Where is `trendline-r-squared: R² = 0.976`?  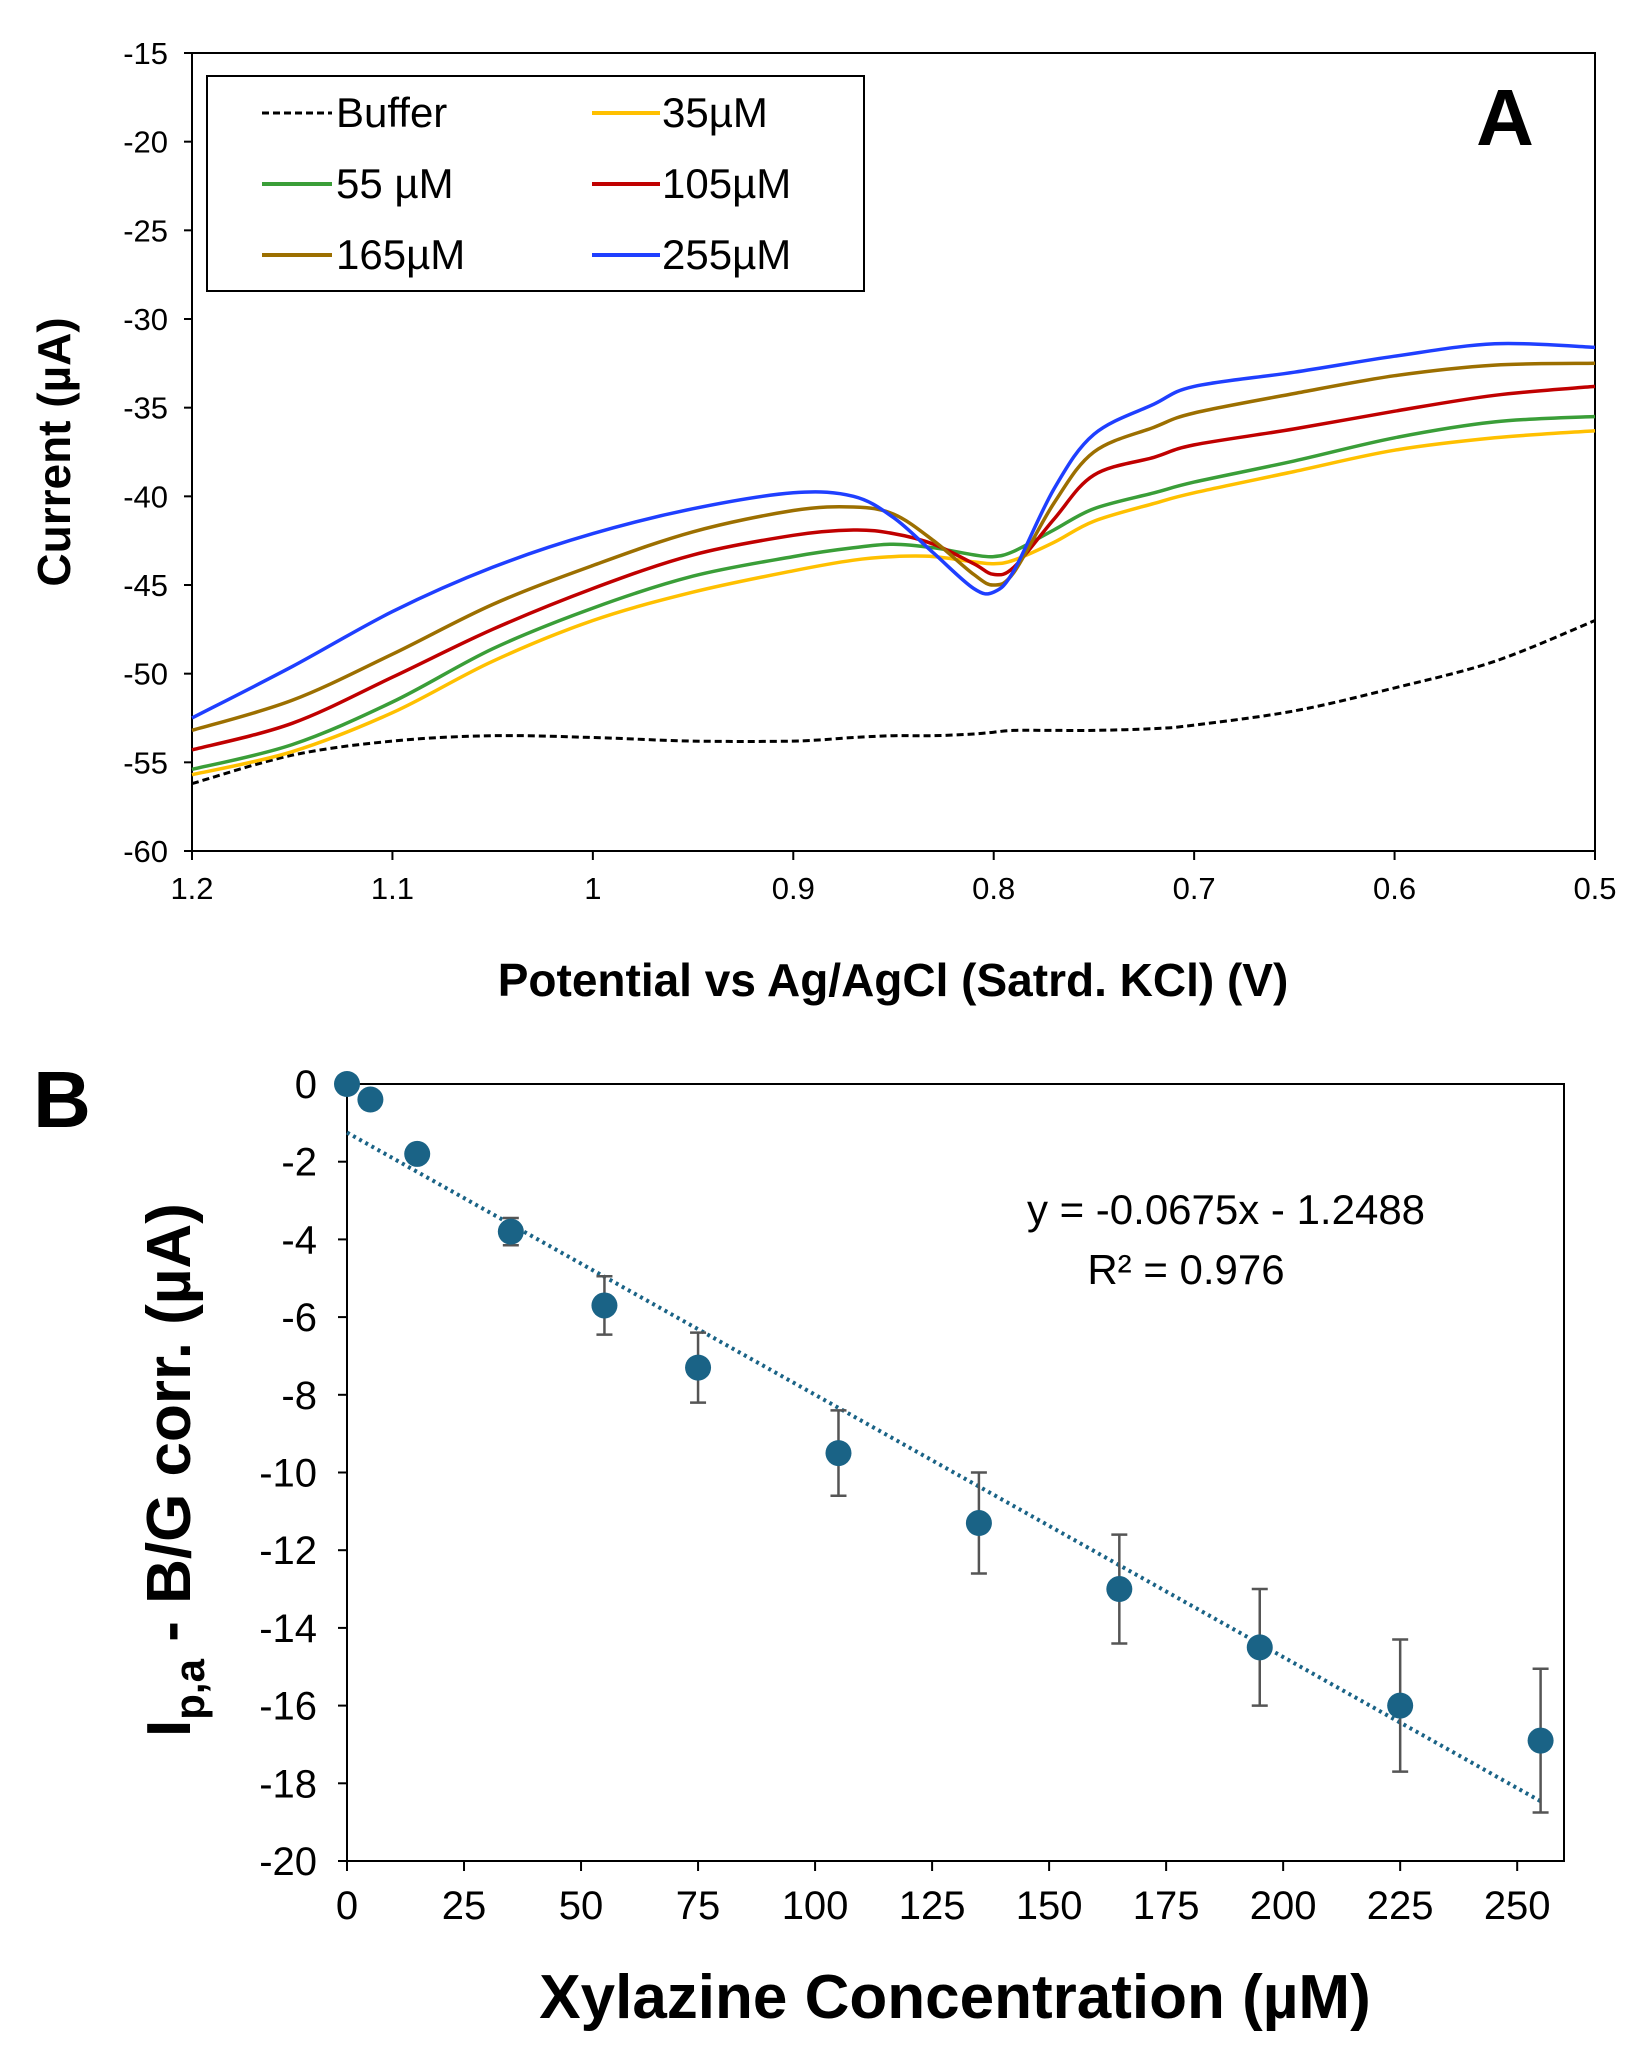
trendline-r-squared: R² = 0.976 is located at coordinates (1185, 1269).